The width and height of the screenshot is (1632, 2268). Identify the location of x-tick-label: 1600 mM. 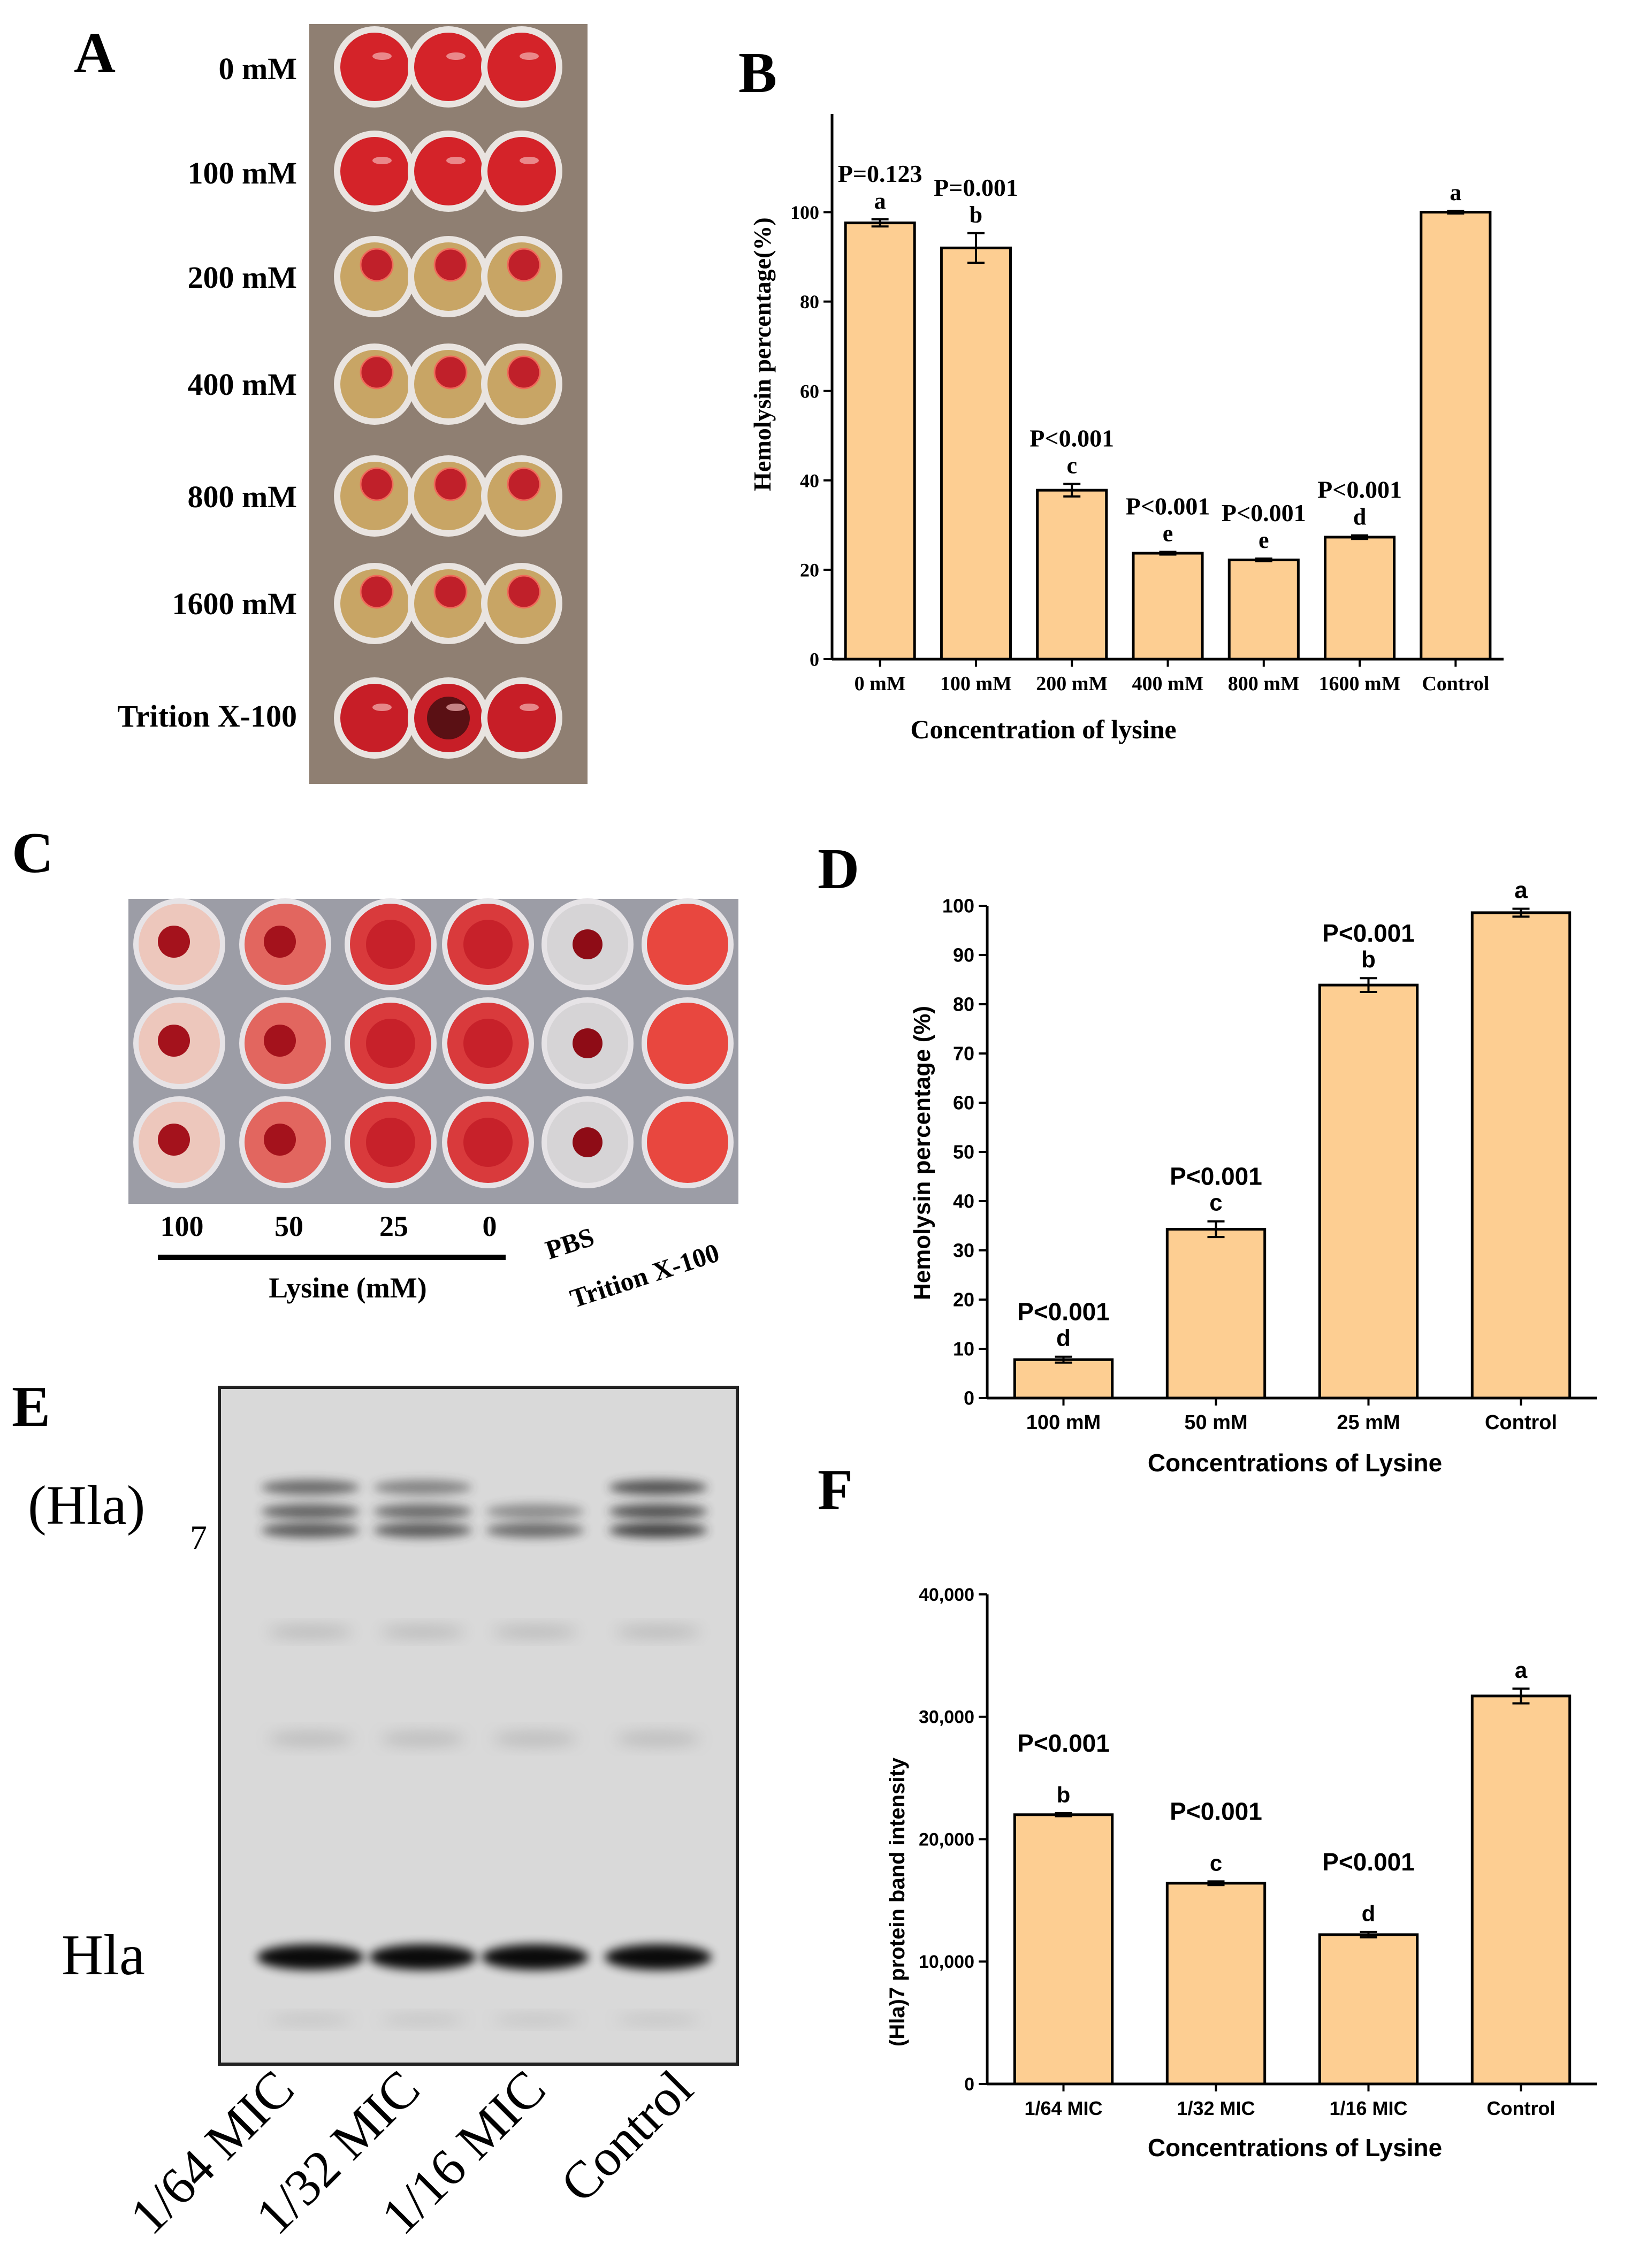
(1360, 684).